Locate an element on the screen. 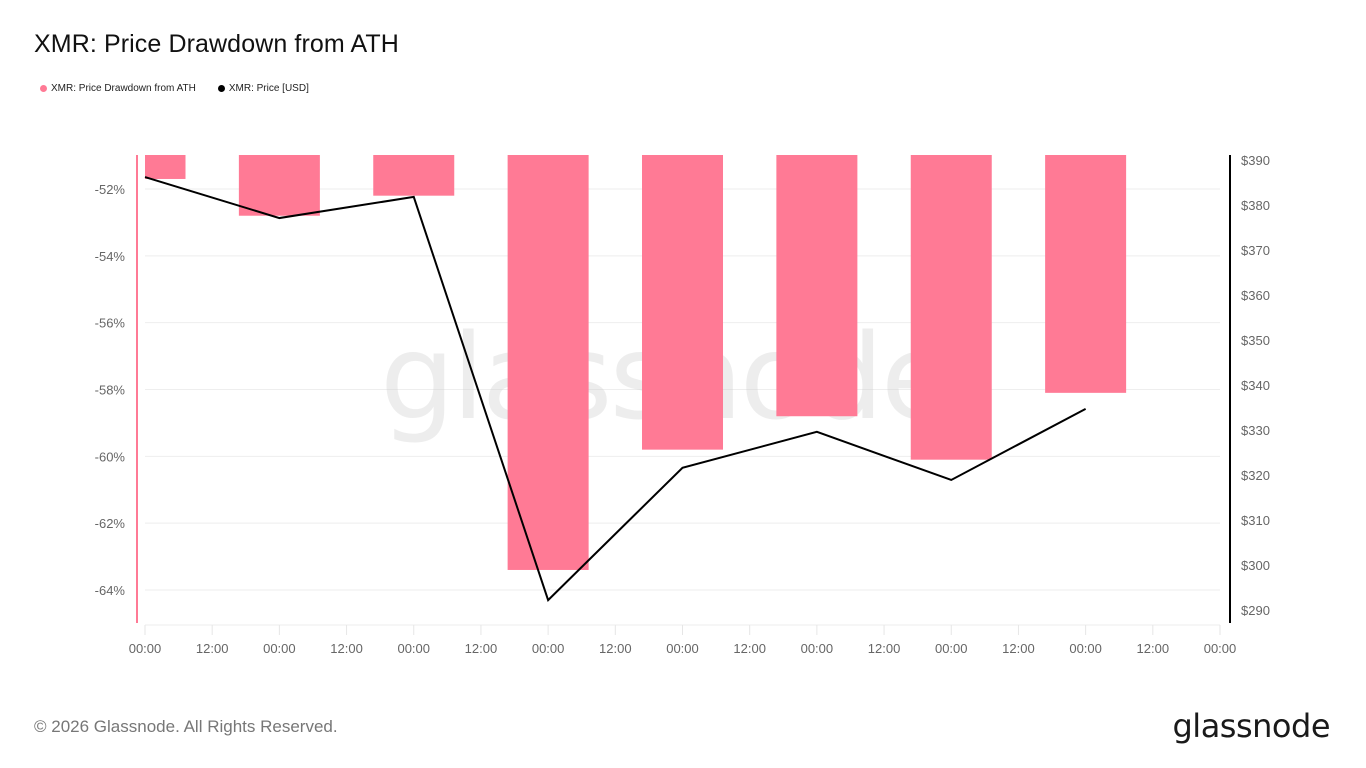  right-axis-tick-label: $390 is located at coordinates (1255, 160).